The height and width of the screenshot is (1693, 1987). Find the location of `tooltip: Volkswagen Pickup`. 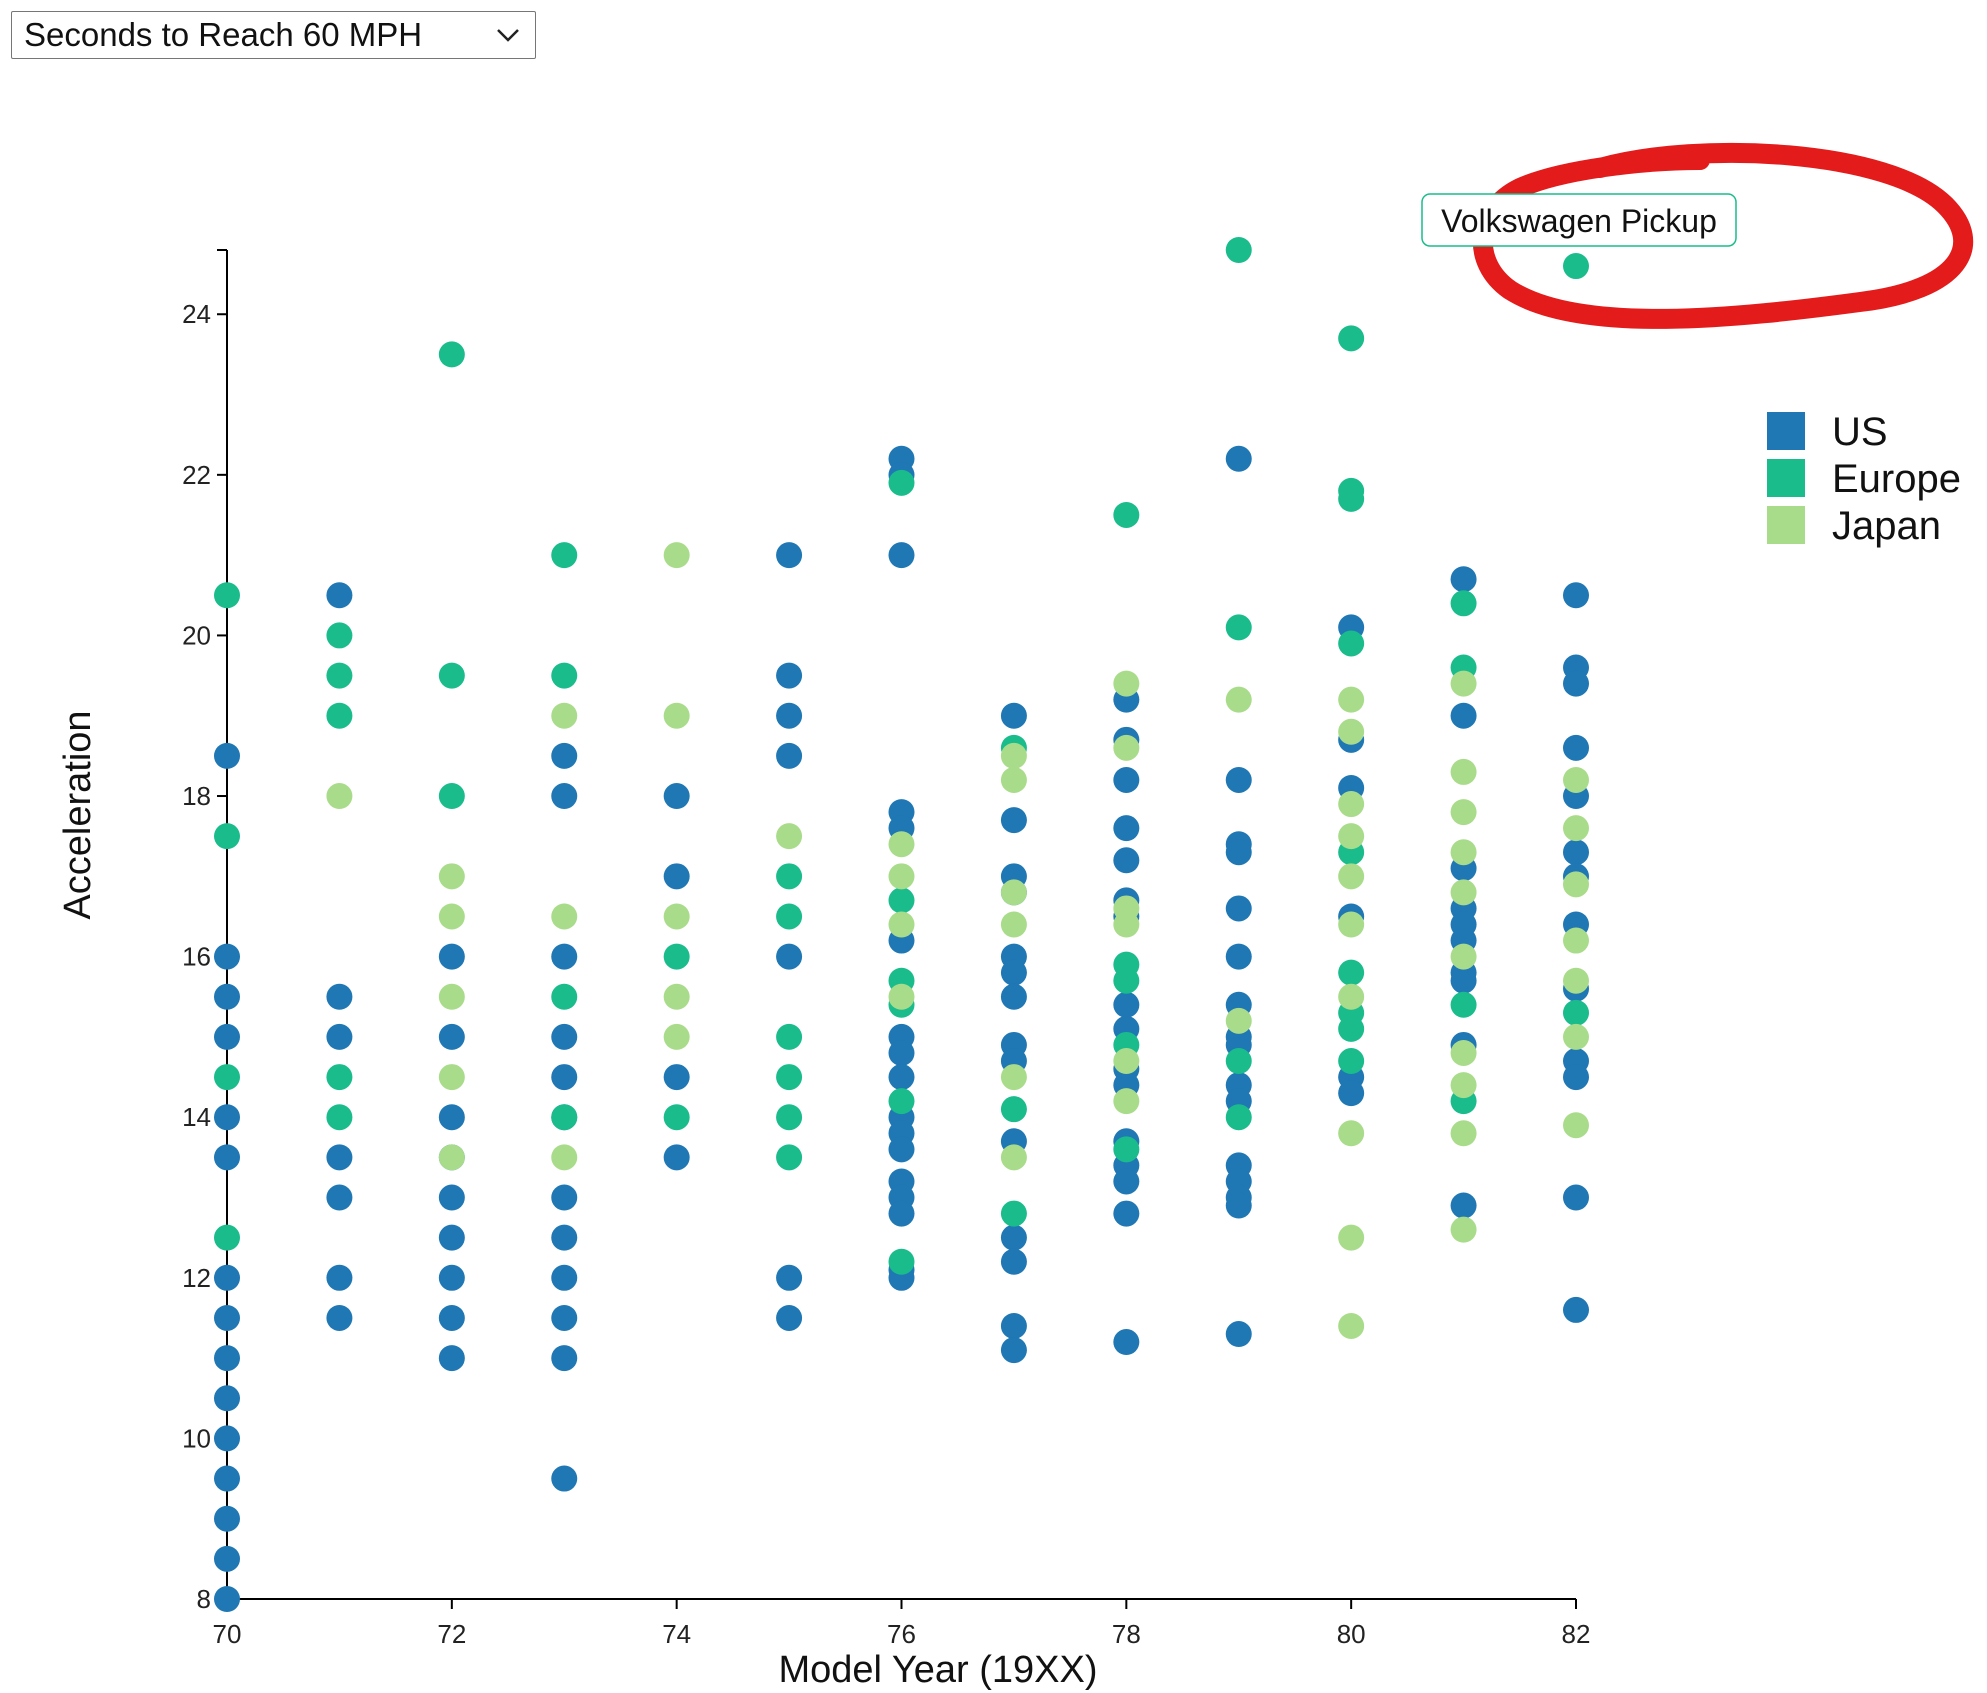

tooltip: Volkswagen Pickup is located at coordinates (1579, 220).